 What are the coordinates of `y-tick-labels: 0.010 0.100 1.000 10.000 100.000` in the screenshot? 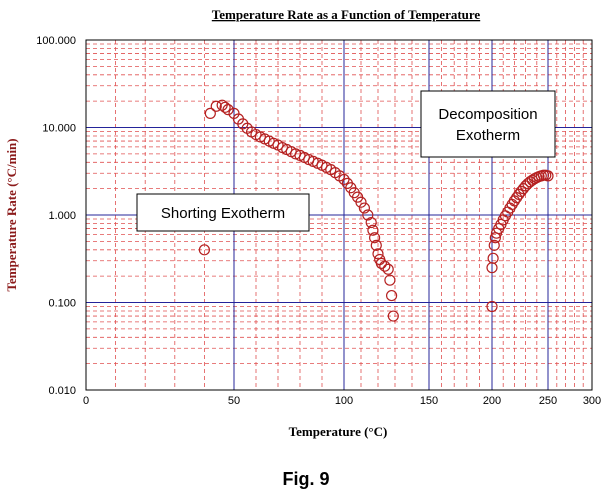 It's located at (56, 216).